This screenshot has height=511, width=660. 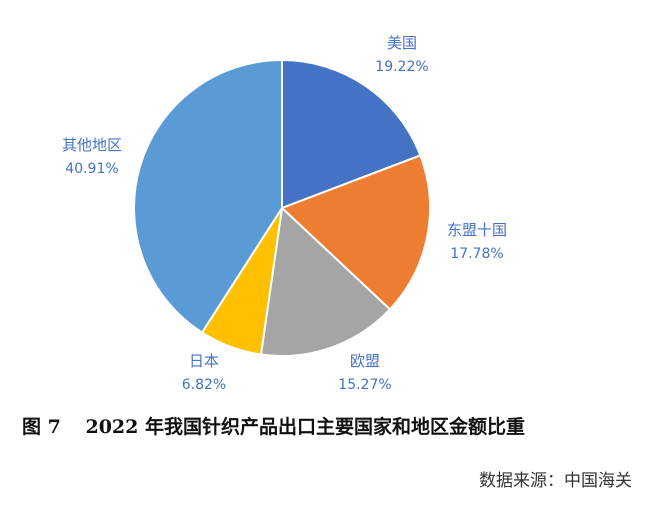 What do you see at coordinates (204, 361) in the screenshot?
I see `slice-label-japan: 日本` at bounding box center [204, 361].